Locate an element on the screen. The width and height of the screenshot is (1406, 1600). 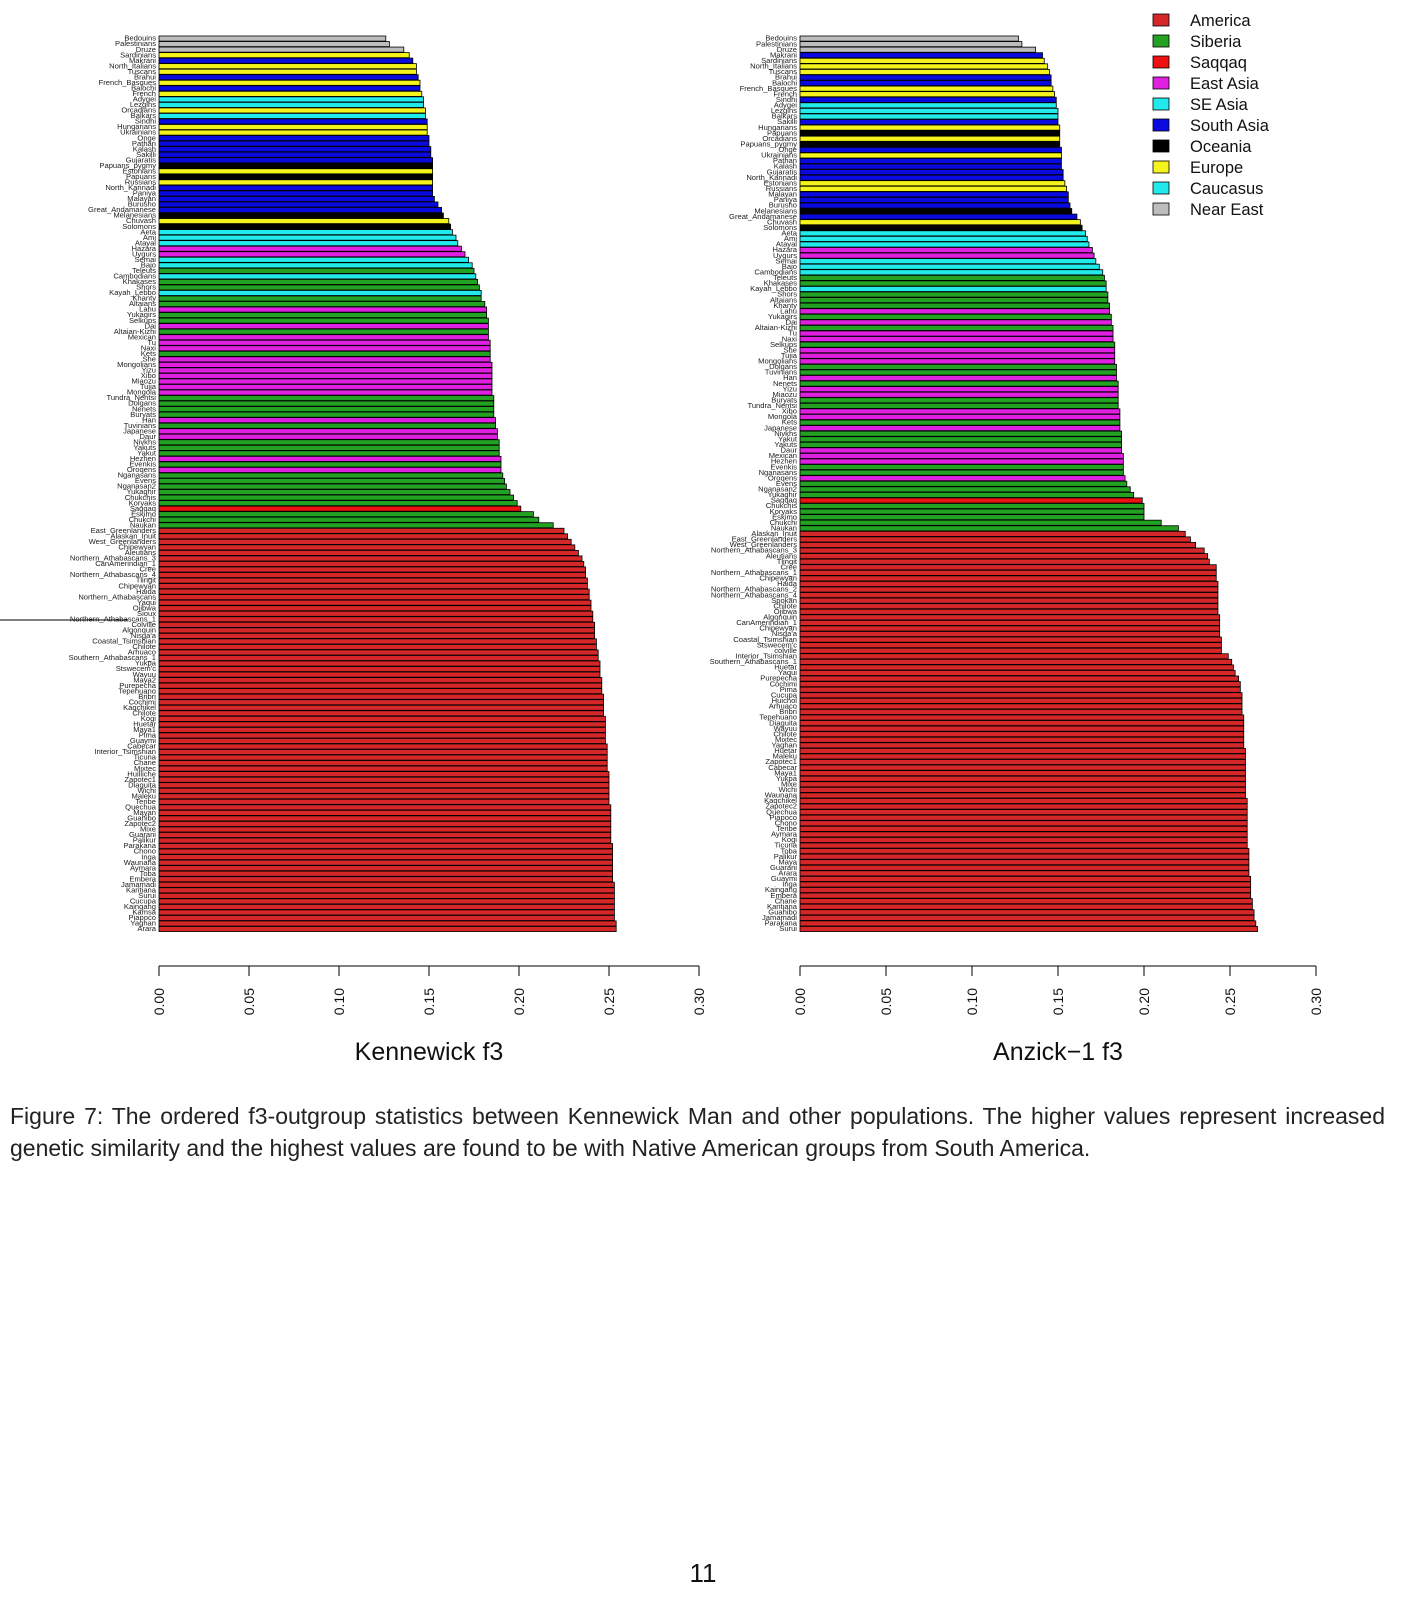
category-label-anzick-144: Aymara is located at coordinates (784, 834).